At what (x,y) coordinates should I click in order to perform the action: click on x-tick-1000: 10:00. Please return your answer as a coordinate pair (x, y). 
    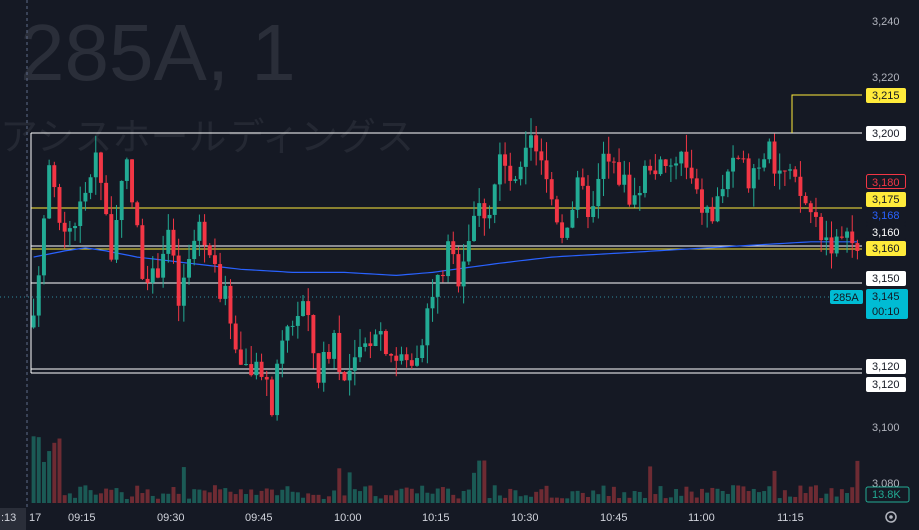
    Looking at the image, I should click on (348, 518).